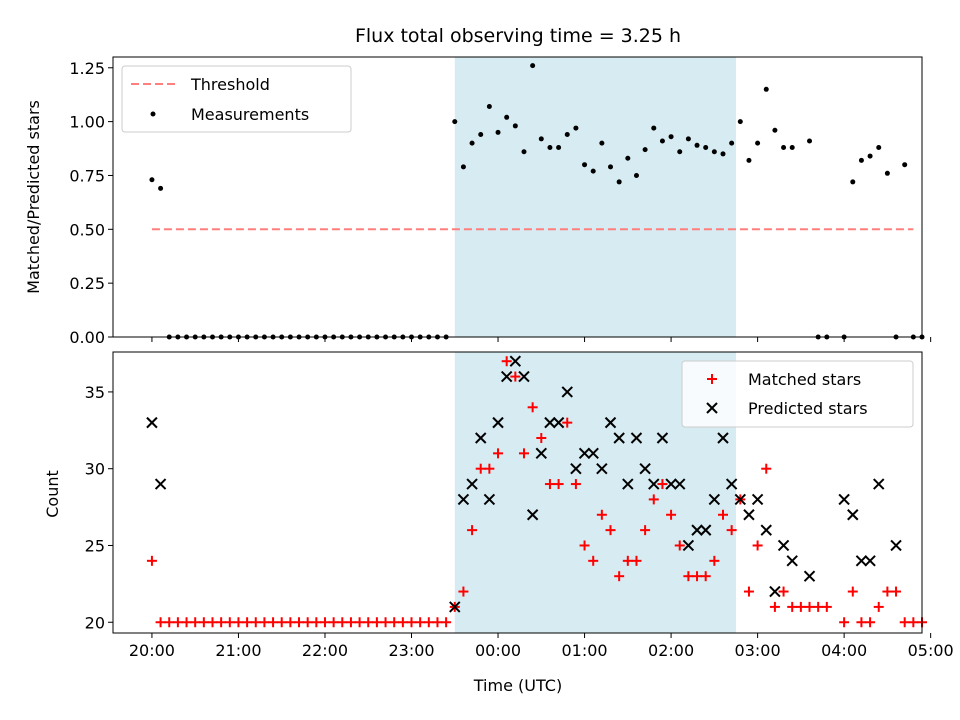  What do you see at coordinates (931, 650) in the screenshot?
I see `x-tick-label: 05:00` at bounding box center [931, 650].